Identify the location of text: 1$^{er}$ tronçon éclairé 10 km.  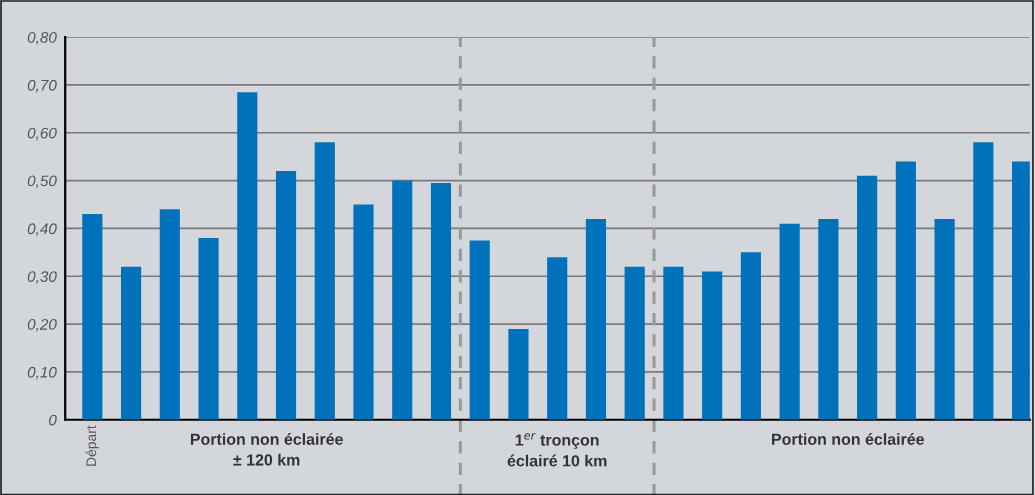
(557, 450).